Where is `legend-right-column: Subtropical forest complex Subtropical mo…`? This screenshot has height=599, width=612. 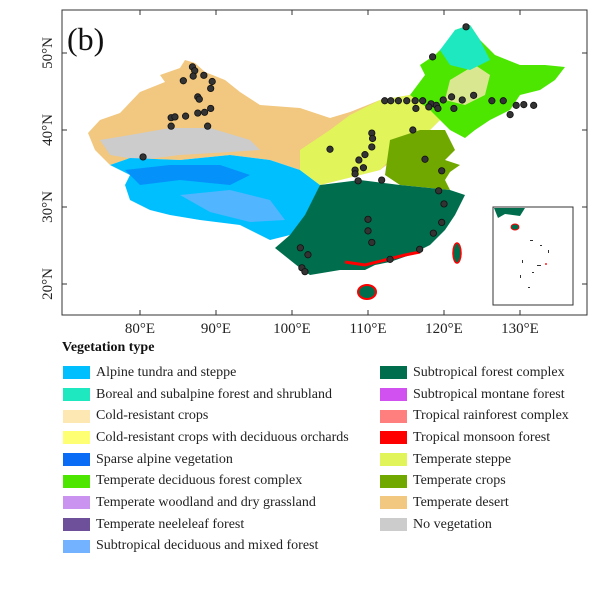 legend-right-column: Subtropical forest complex Subtropical mo… is located at coordinates (474, 449).